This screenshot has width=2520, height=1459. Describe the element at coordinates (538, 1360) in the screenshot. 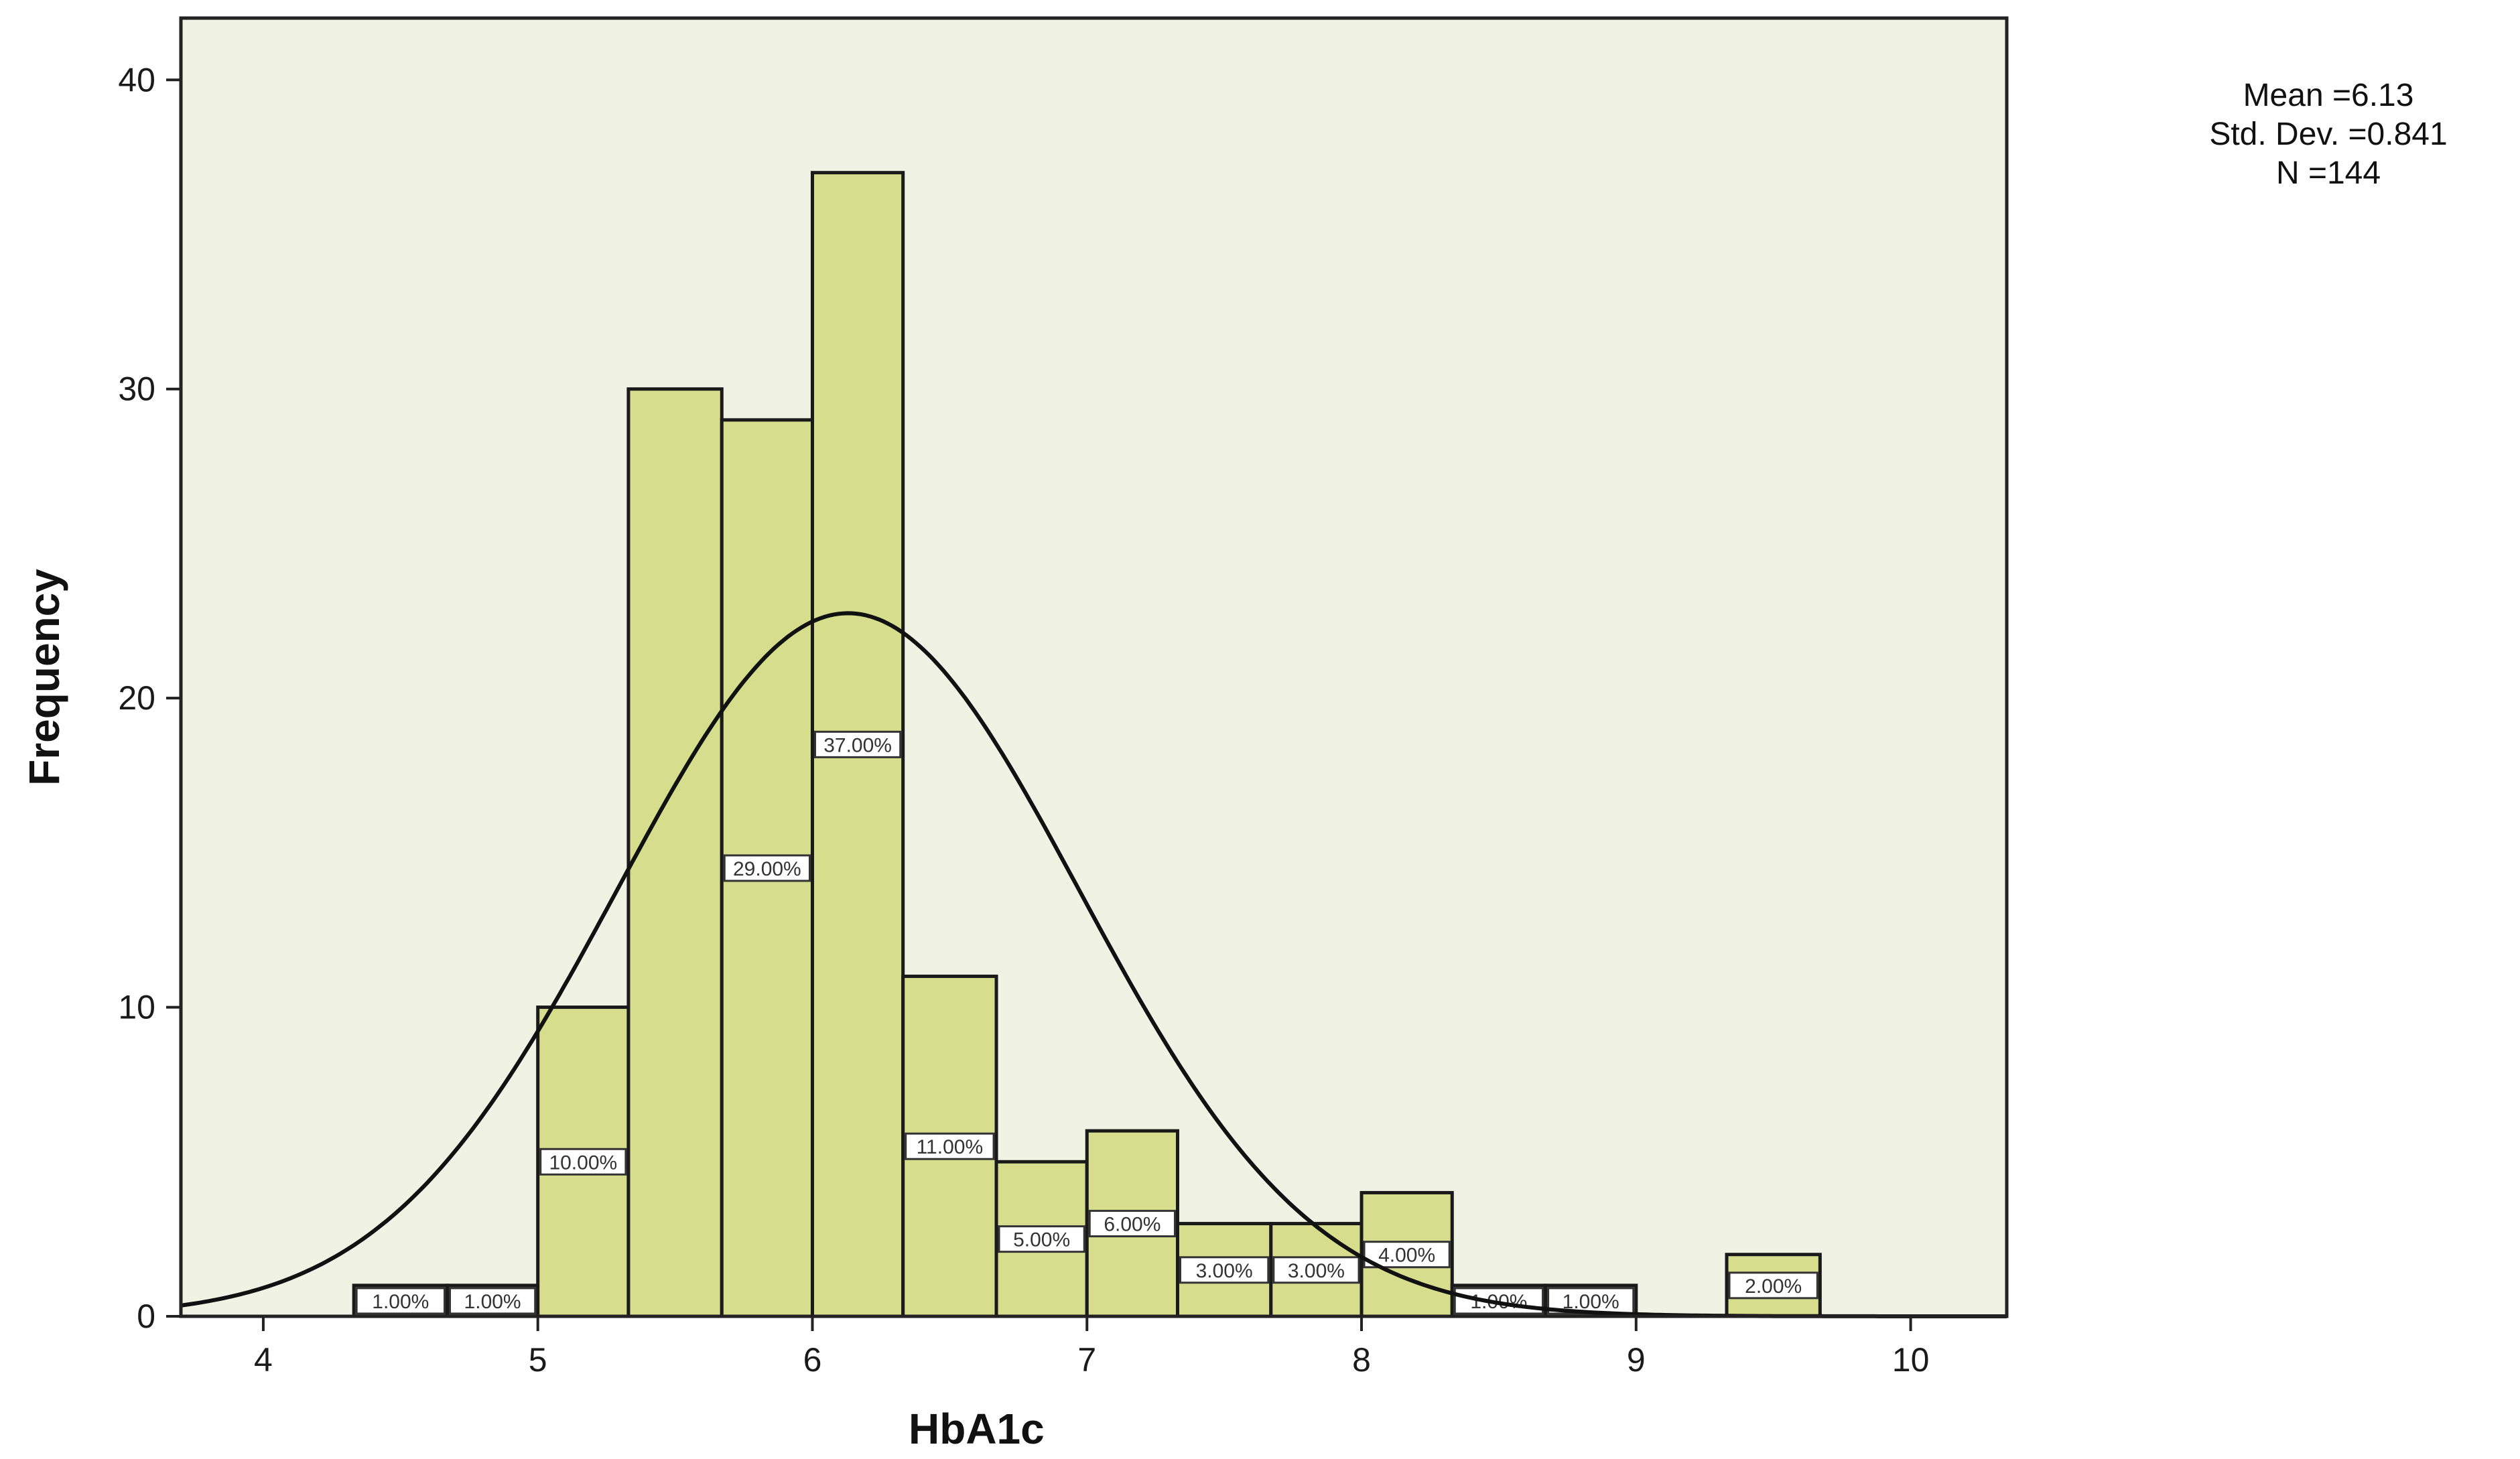

I see `x-tick-label: 5` at that location.